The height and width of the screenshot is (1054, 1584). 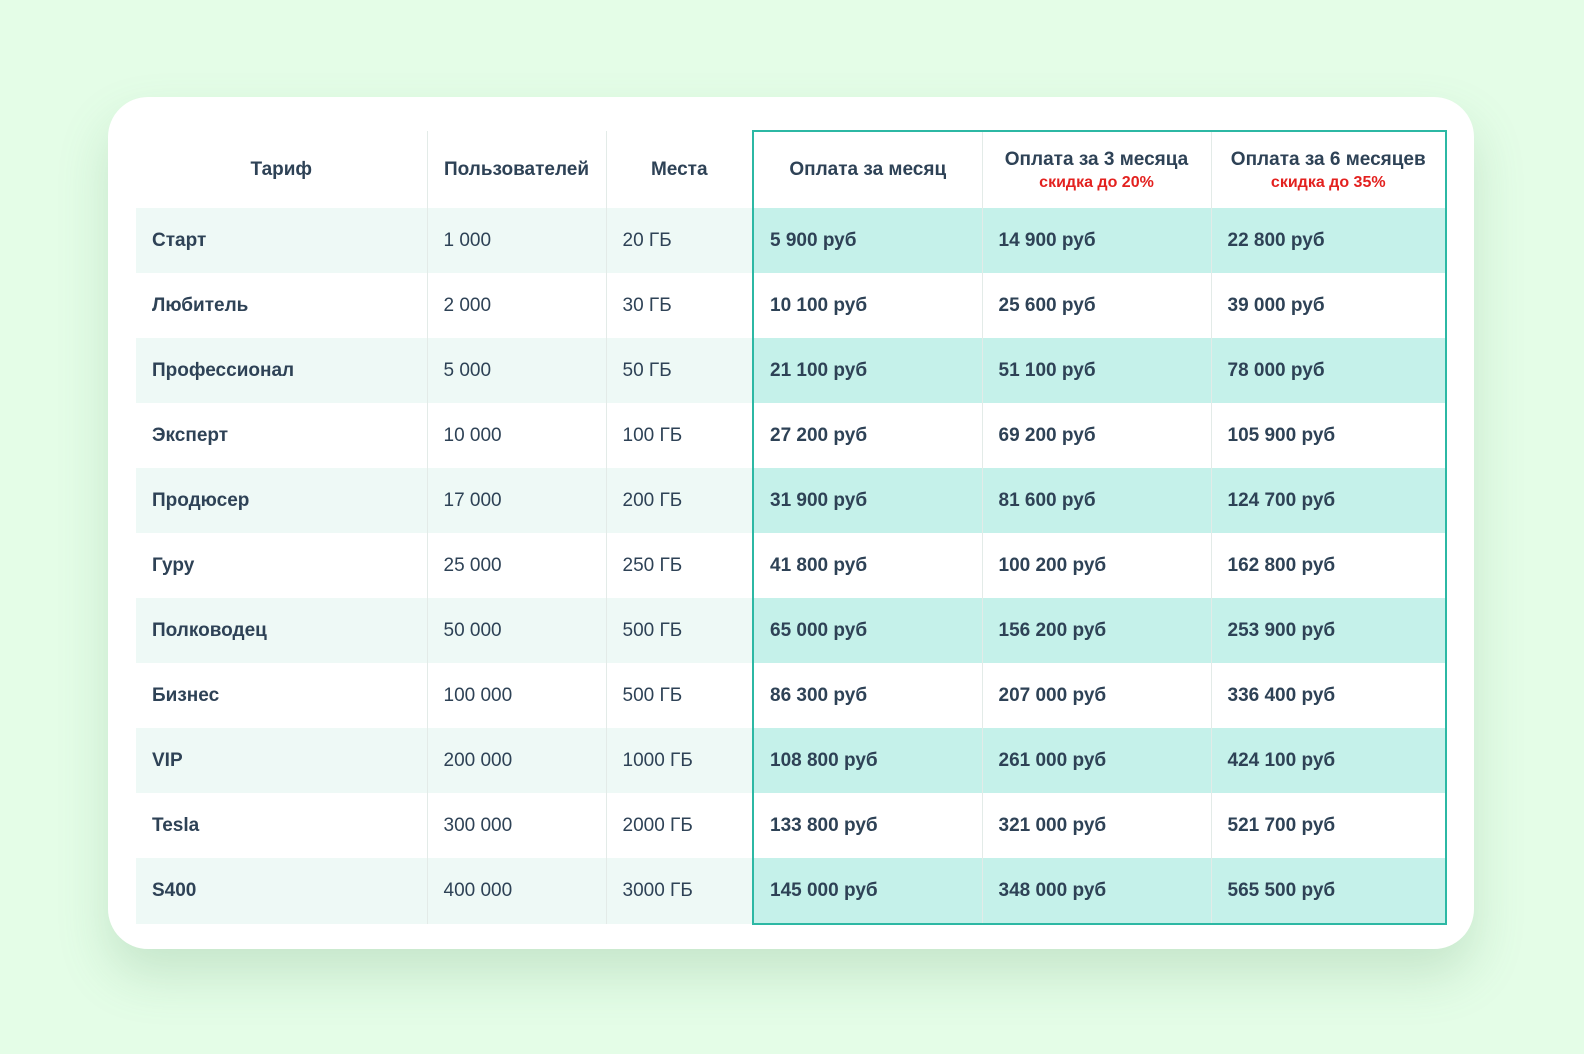 I want to click on cell-plan: VIP, so click(x=281, y=760).